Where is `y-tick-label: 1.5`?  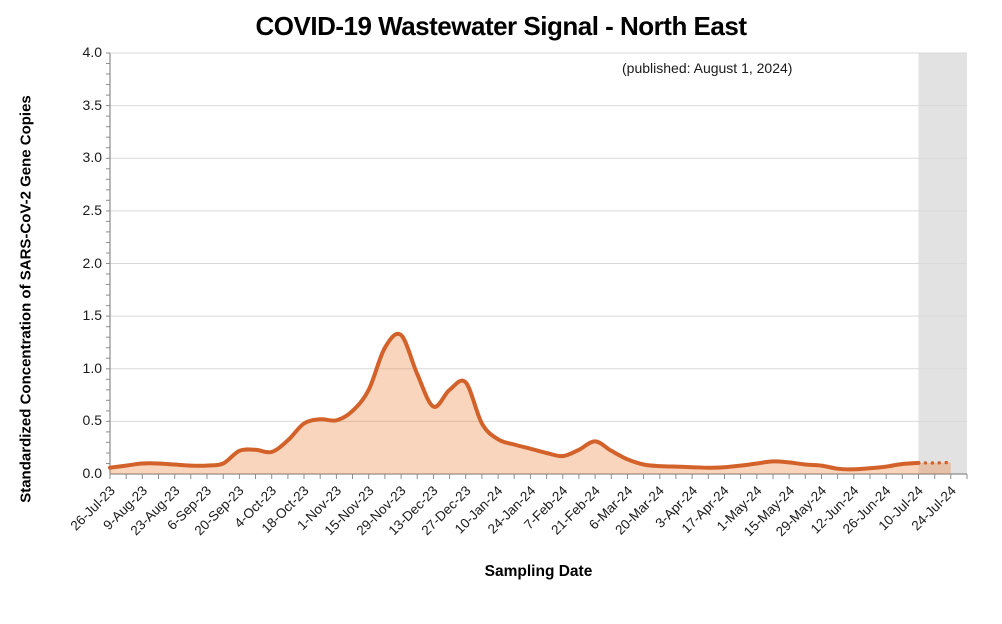
y-tick-label: 1.5 is located at coordinates (92, 315).